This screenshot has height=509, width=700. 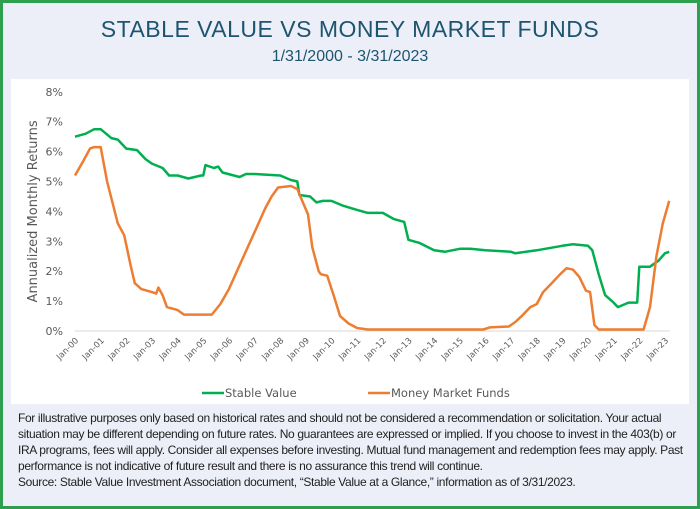 What do you see at coordinates (580, 349) in the screenshot?
I see `x-tick-label: Jan-20` at bounding box center [580, 349].